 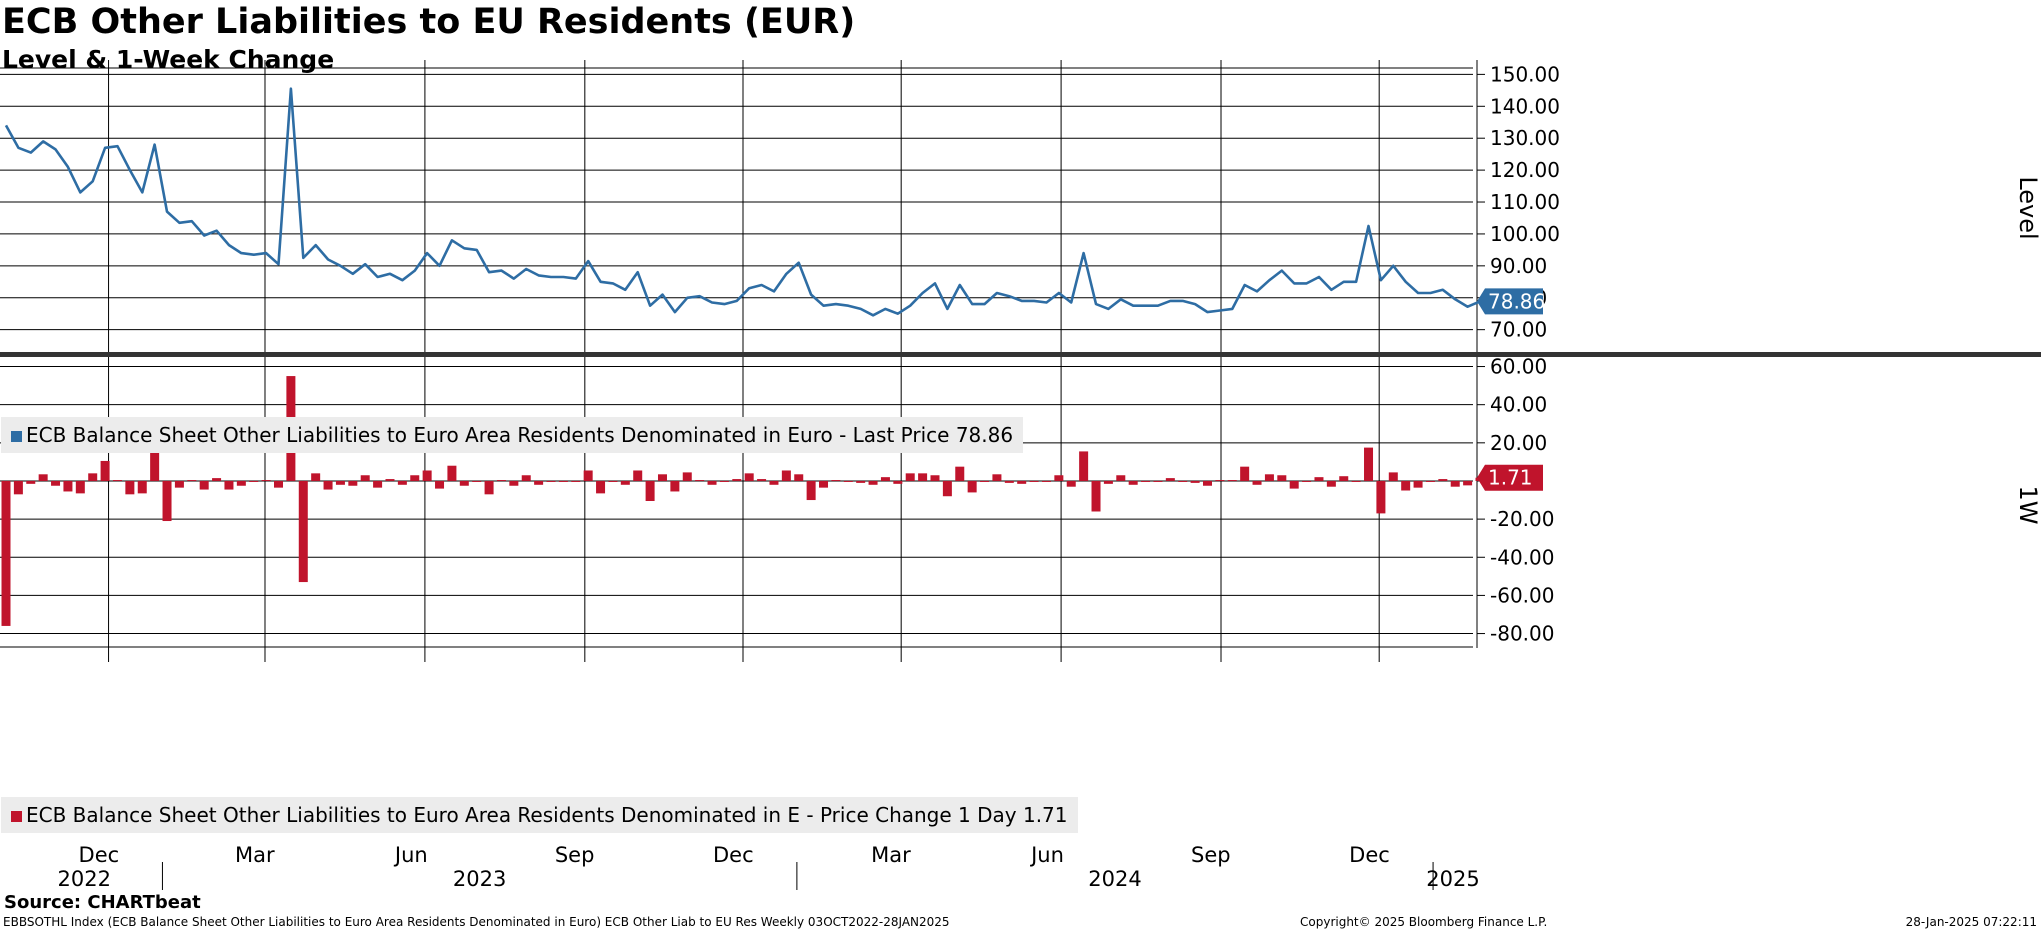 What do you see at coordinates (1518, 266) in the screenshot?
I see `level-tick-label: 90.00` at bounding box center [1518, 266].